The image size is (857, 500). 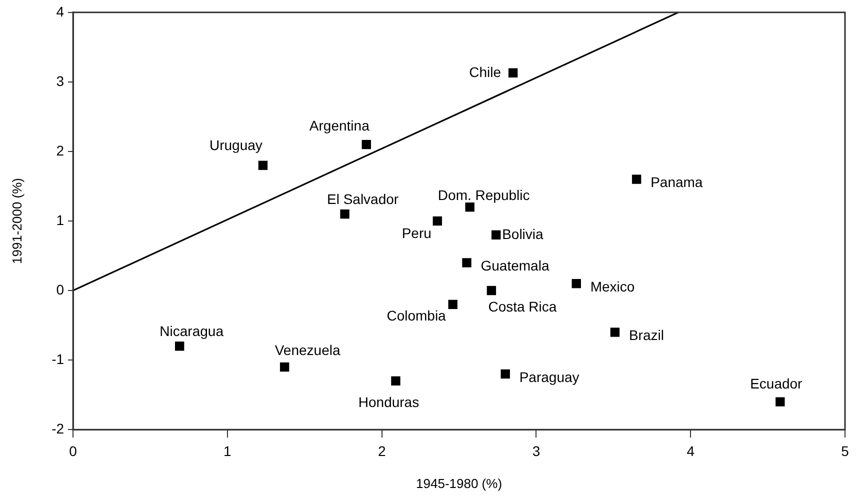 What do you see at coordinates (73, 450) in the screenshot?
I see `x-tick-label: 0` at bounding box center [73, 450].